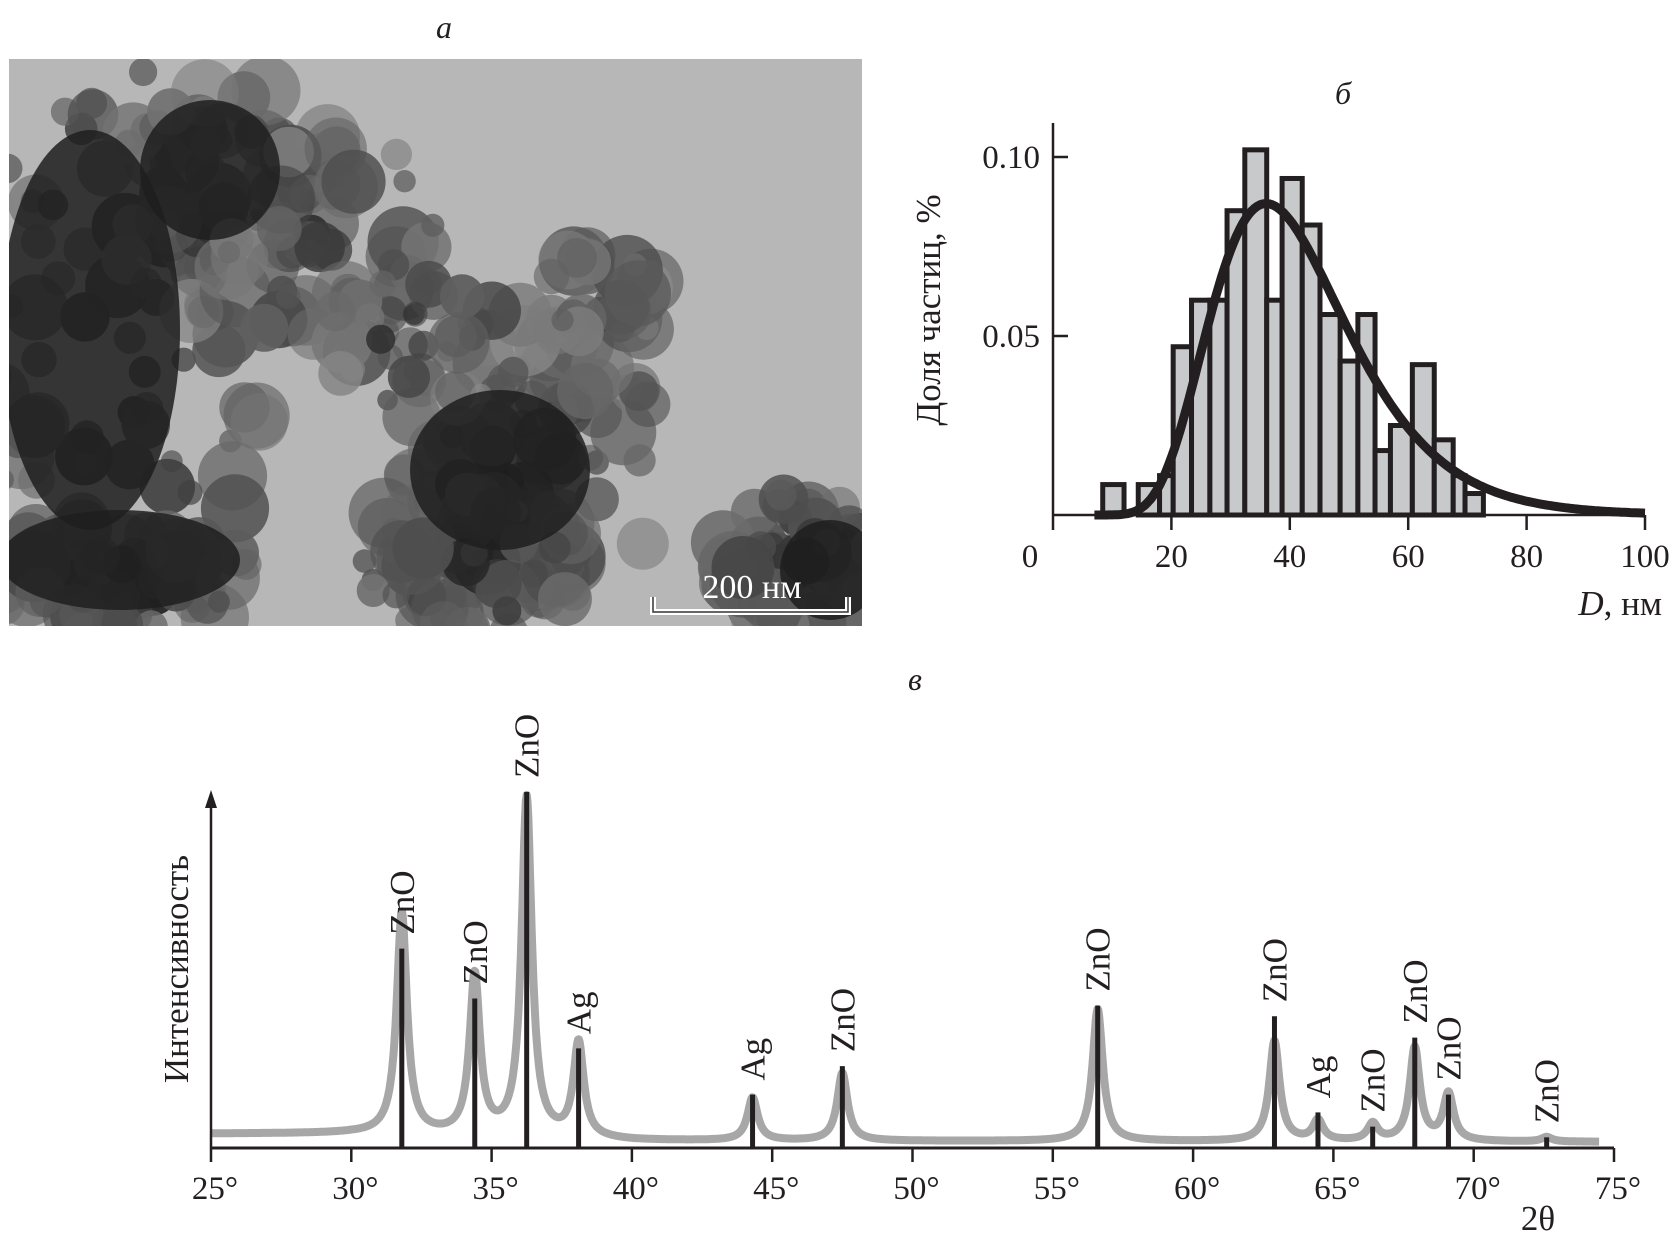 Image resolution: width=1679 pixels, height=1246 pixels. I want to click on panel-c-label: в, so click(915, 679).